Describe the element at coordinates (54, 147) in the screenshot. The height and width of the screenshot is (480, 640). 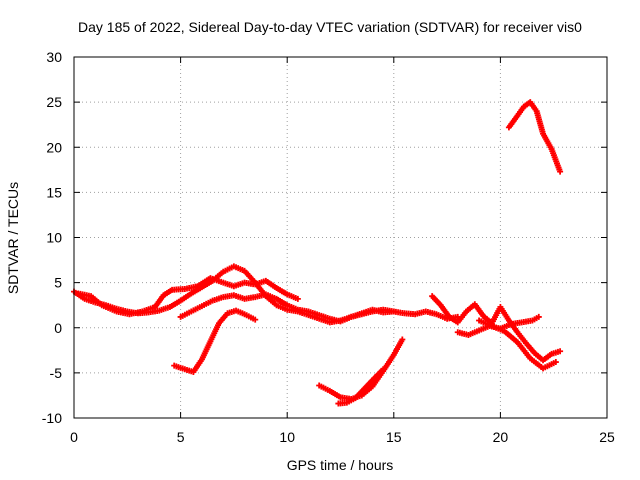
I see `y-tick-label: 20` at that location.